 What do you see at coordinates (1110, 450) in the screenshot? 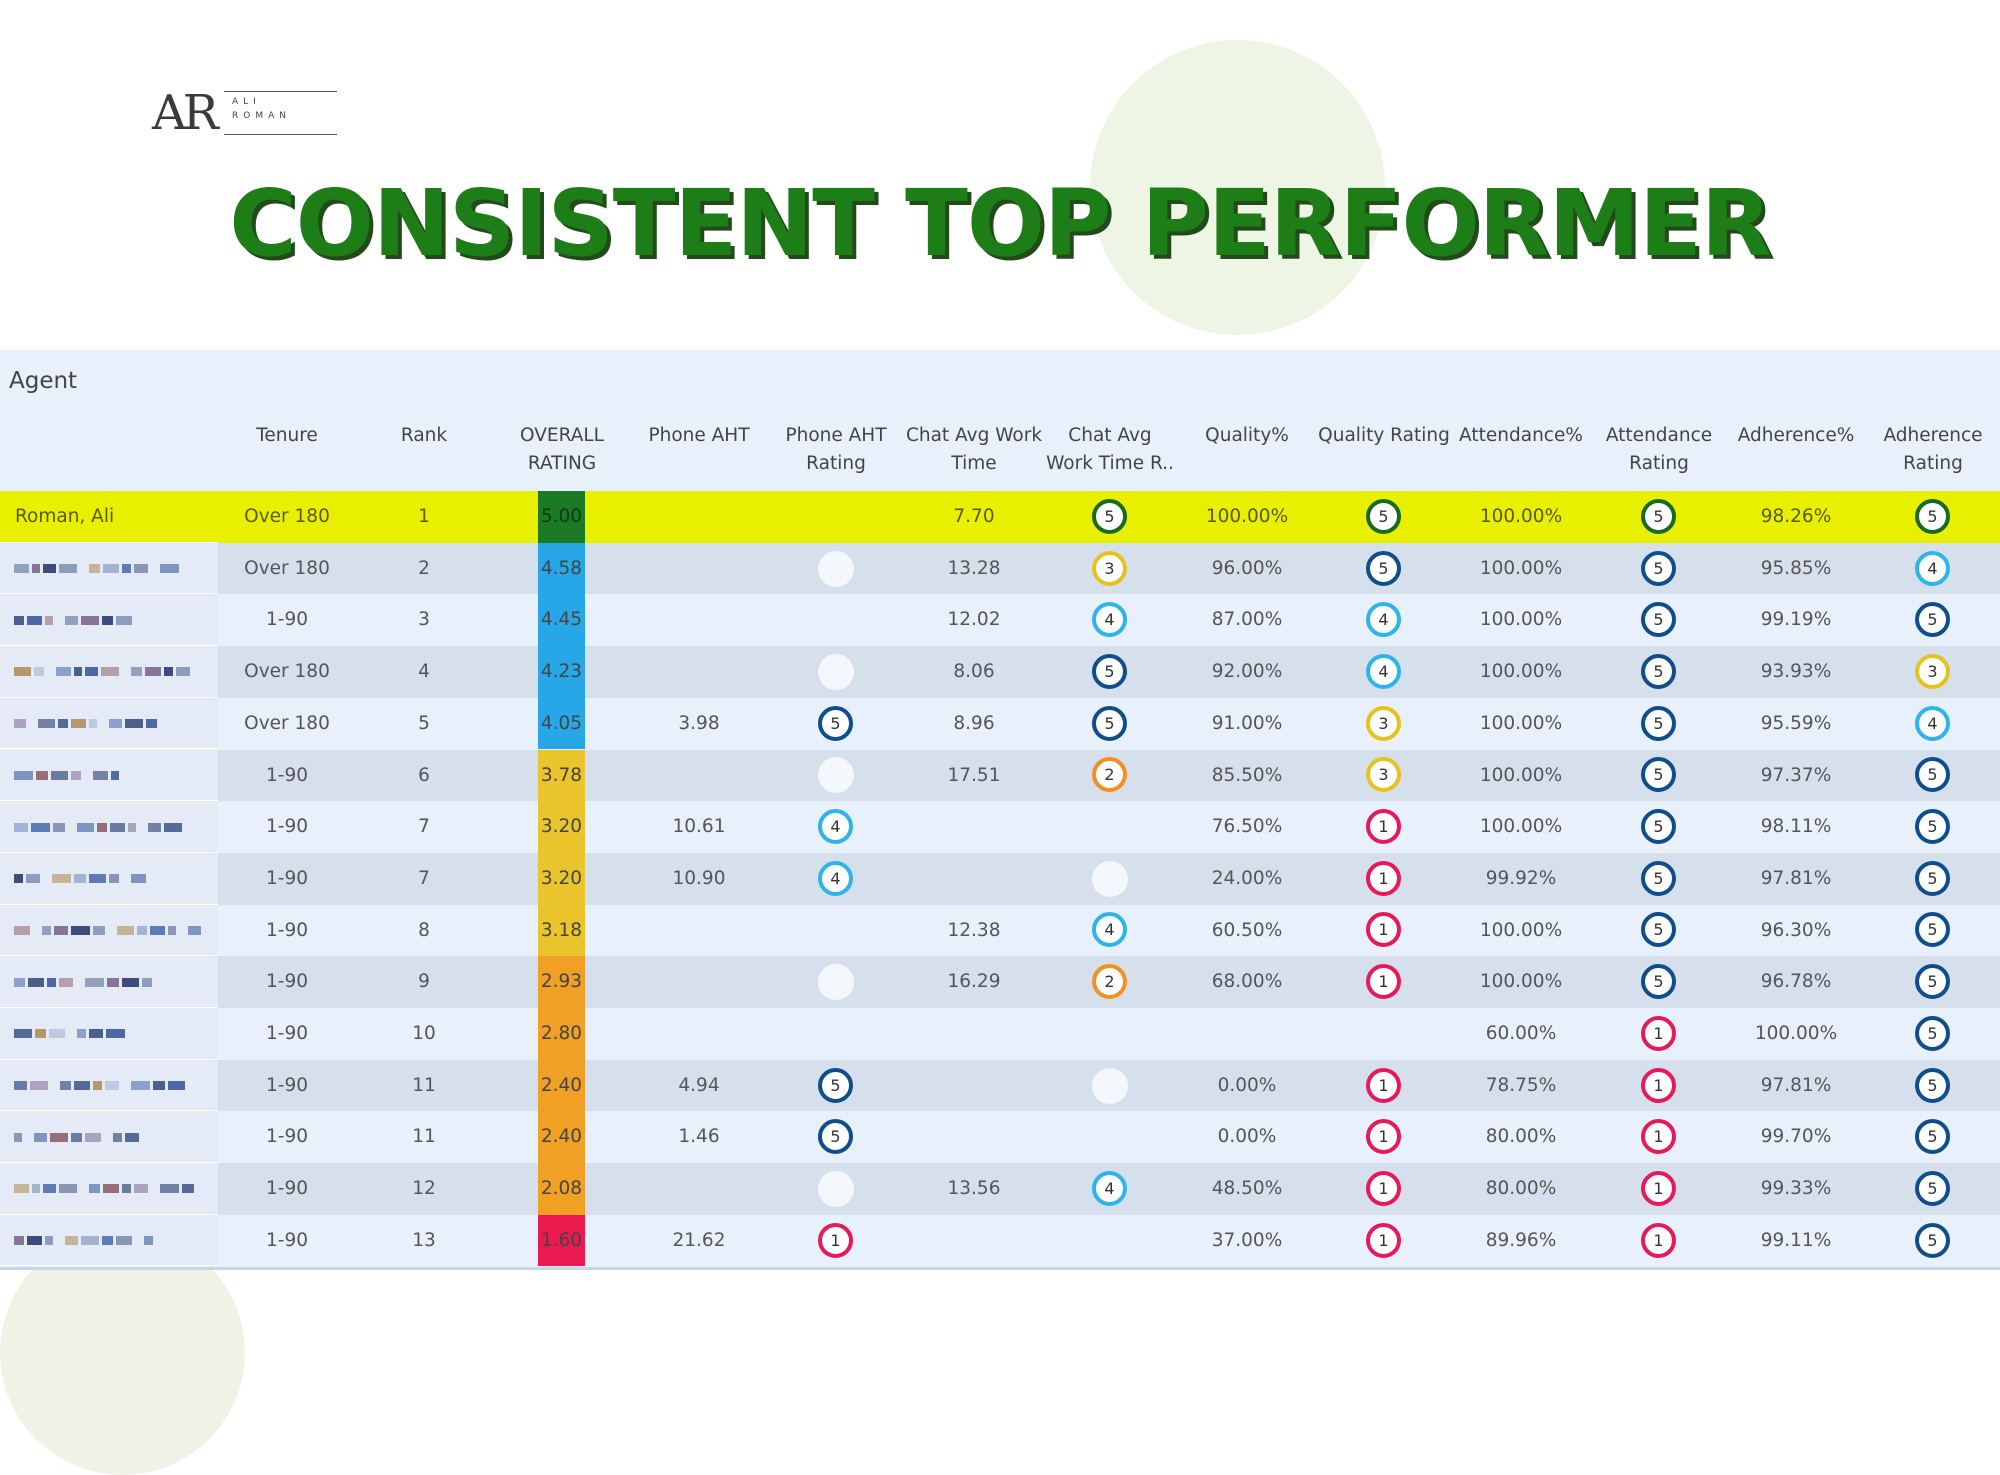
I see `header-chat-awt-rating: Chat Avg Work Time R..` at bounding box center [1110, 450].